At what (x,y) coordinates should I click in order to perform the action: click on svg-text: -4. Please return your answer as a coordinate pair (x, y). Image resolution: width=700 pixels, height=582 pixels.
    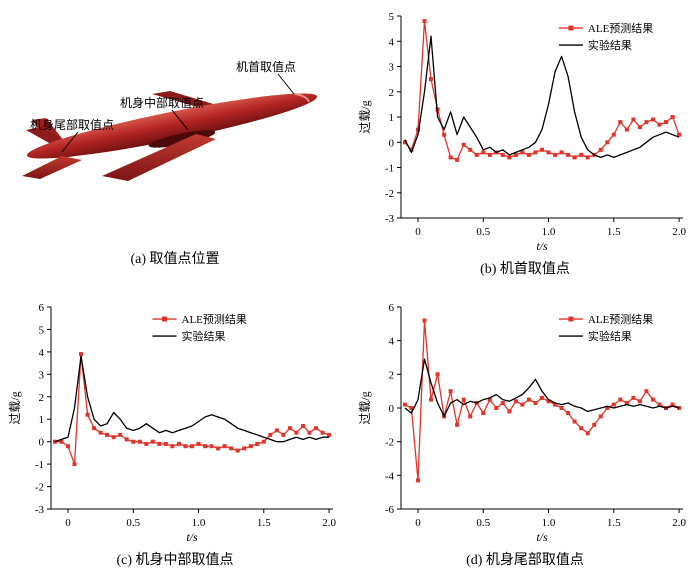
    Looking at the image, I should click on (390, 476).